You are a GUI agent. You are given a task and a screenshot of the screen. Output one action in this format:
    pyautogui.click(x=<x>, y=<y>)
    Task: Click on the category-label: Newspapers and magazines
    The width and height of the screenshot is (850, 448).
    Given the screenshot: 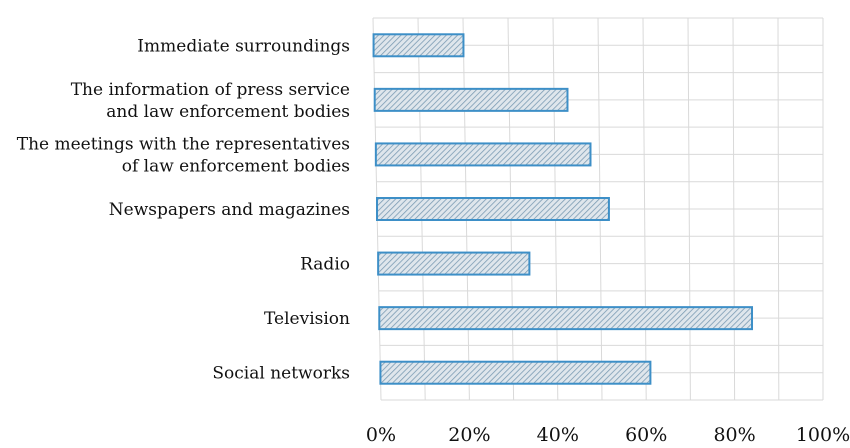 What is the action you would take?
    pyautogui.click(x=229, y=210)
    